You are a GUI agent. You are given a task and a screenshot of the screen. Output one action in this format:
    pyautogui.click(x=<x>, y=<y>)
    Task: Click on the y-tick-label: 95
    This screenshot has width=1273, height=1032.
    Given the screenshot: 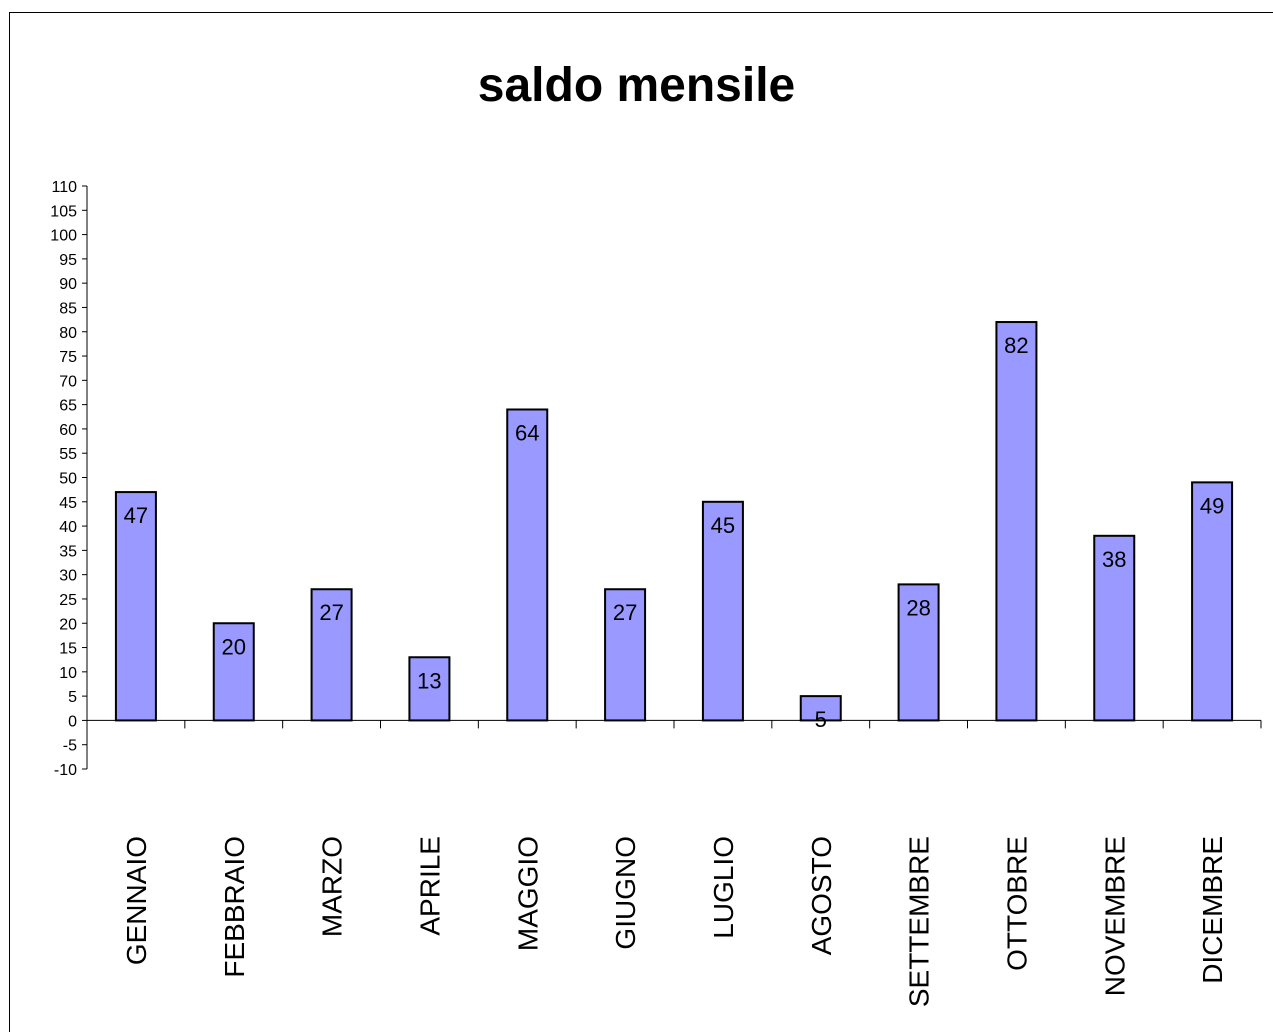 What is the action you would take?
    pyautogui.click(x=68, y=260)
    